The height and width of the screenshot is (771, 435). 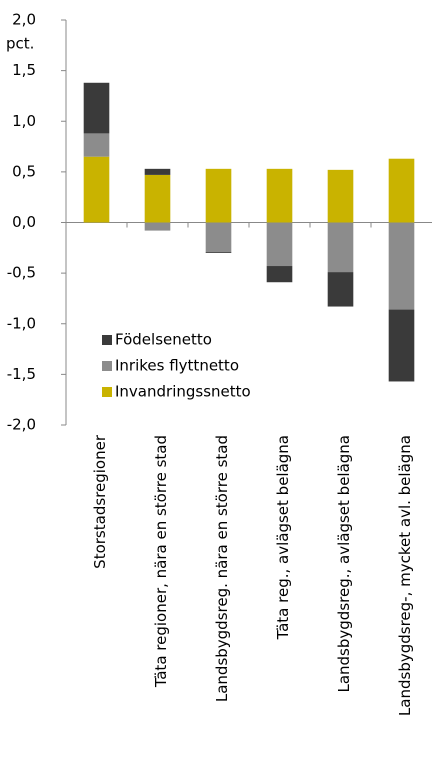 I want to click on x-tick-label: Täta reg., avlägset belägna, so click(x=283, y=537).